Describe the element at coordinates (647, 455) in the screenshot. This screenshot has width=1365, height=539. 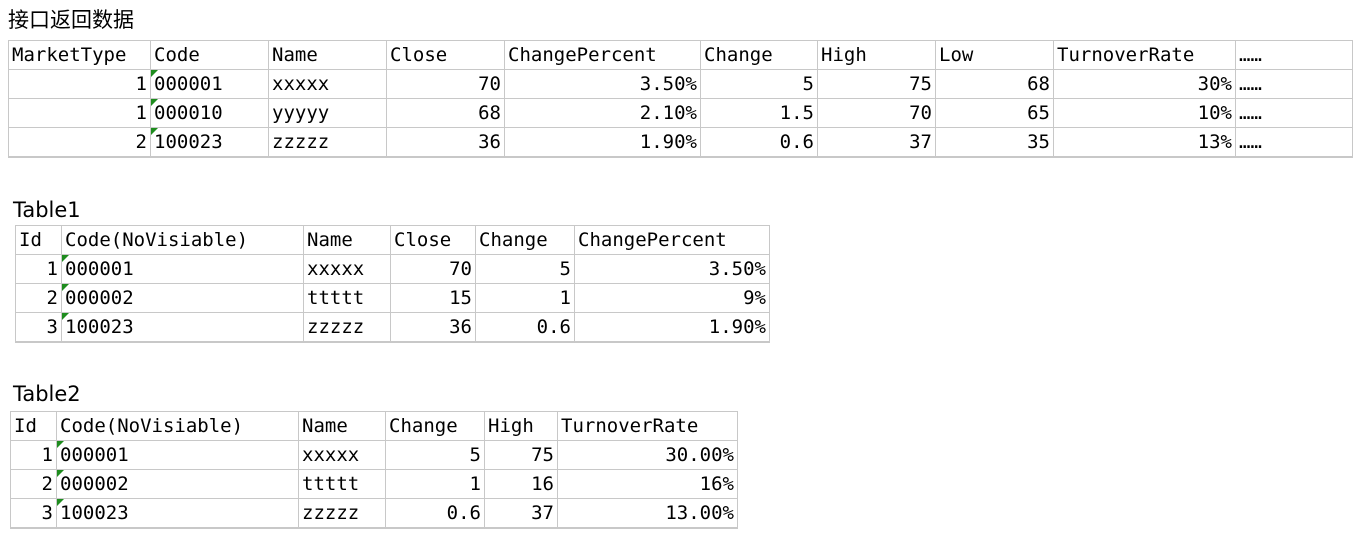
I see `cell: 30.00%` at that location.